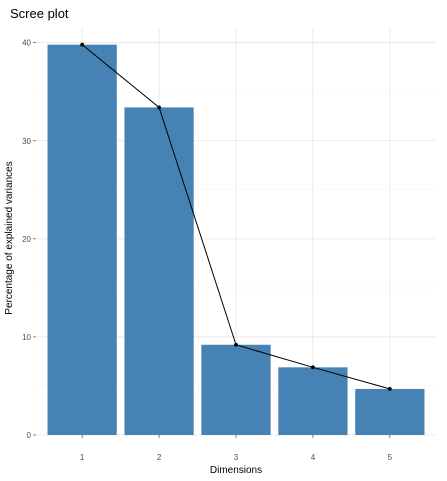 Image resolution: width=447 pixels, height=481 pixels. What do you see at coordinates (159, 457) in the screenshot?
I see `x-tick-label: 2` at bounding box center [159, 457].